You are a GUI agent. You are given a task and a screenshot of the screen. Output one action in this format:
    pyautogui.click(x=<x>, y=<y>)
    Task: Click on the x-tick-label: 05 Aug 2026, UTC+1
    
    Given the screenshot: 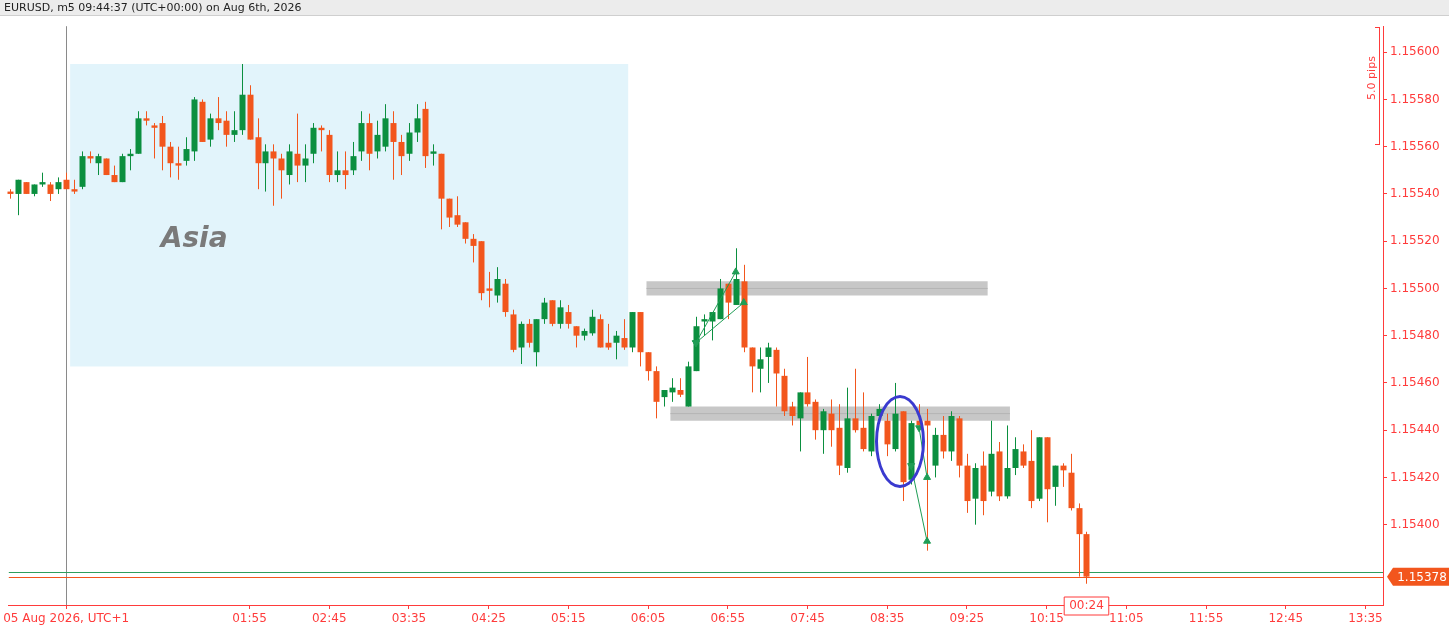 What is the action you would take?
    pyautogui.click(x=66, y=618)
    